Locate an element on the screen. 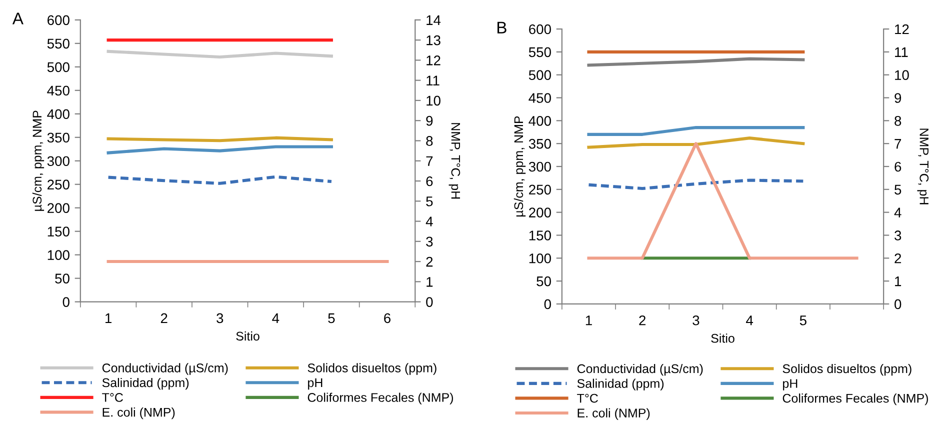 This screenshot has height=433, width=935. chart-title: B is located at coordinates (502, 28).